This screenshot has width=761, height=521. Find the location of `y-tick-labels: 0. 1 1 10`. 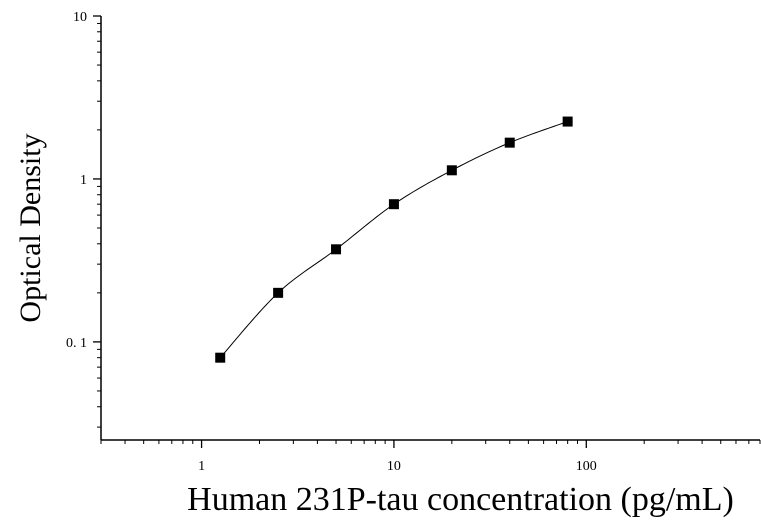

y-tick-labels: 0. 1 1 10 is located at coordinates (76, 180).